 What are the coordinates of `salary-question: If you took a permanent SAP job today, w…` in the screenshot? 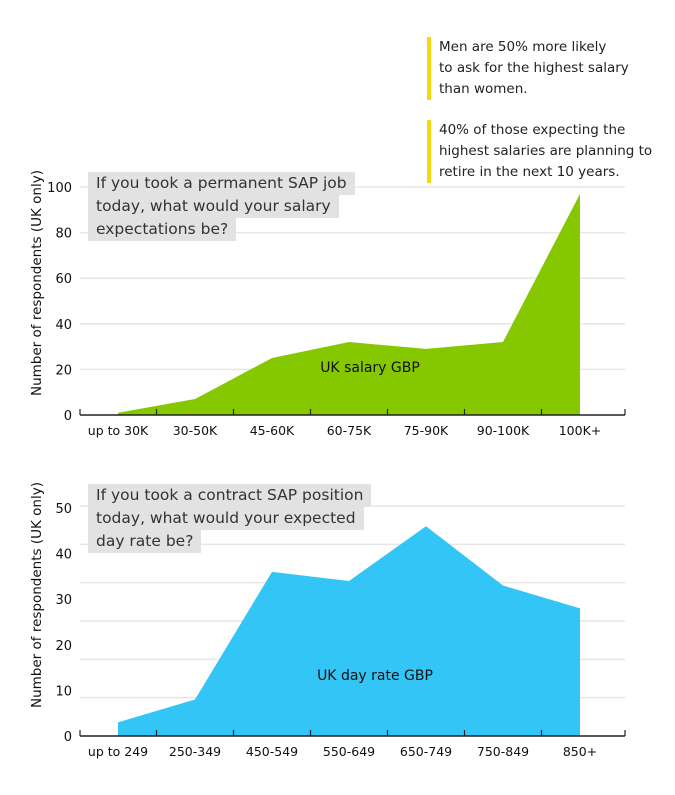 It's located at (221, 206).